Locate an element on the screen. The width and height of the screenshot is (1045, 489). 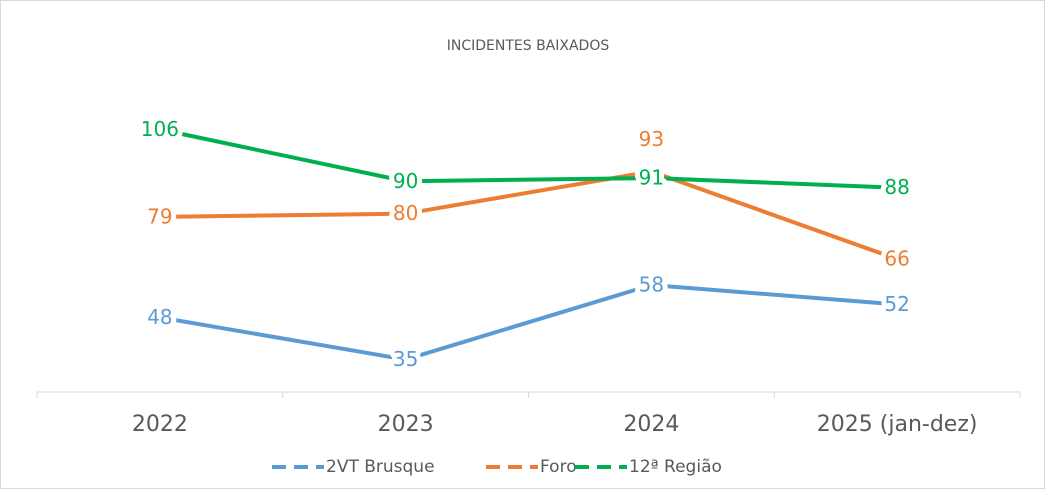
chart-title: INCIDENTES BAIXADOS is located at coordinates (528, 46).